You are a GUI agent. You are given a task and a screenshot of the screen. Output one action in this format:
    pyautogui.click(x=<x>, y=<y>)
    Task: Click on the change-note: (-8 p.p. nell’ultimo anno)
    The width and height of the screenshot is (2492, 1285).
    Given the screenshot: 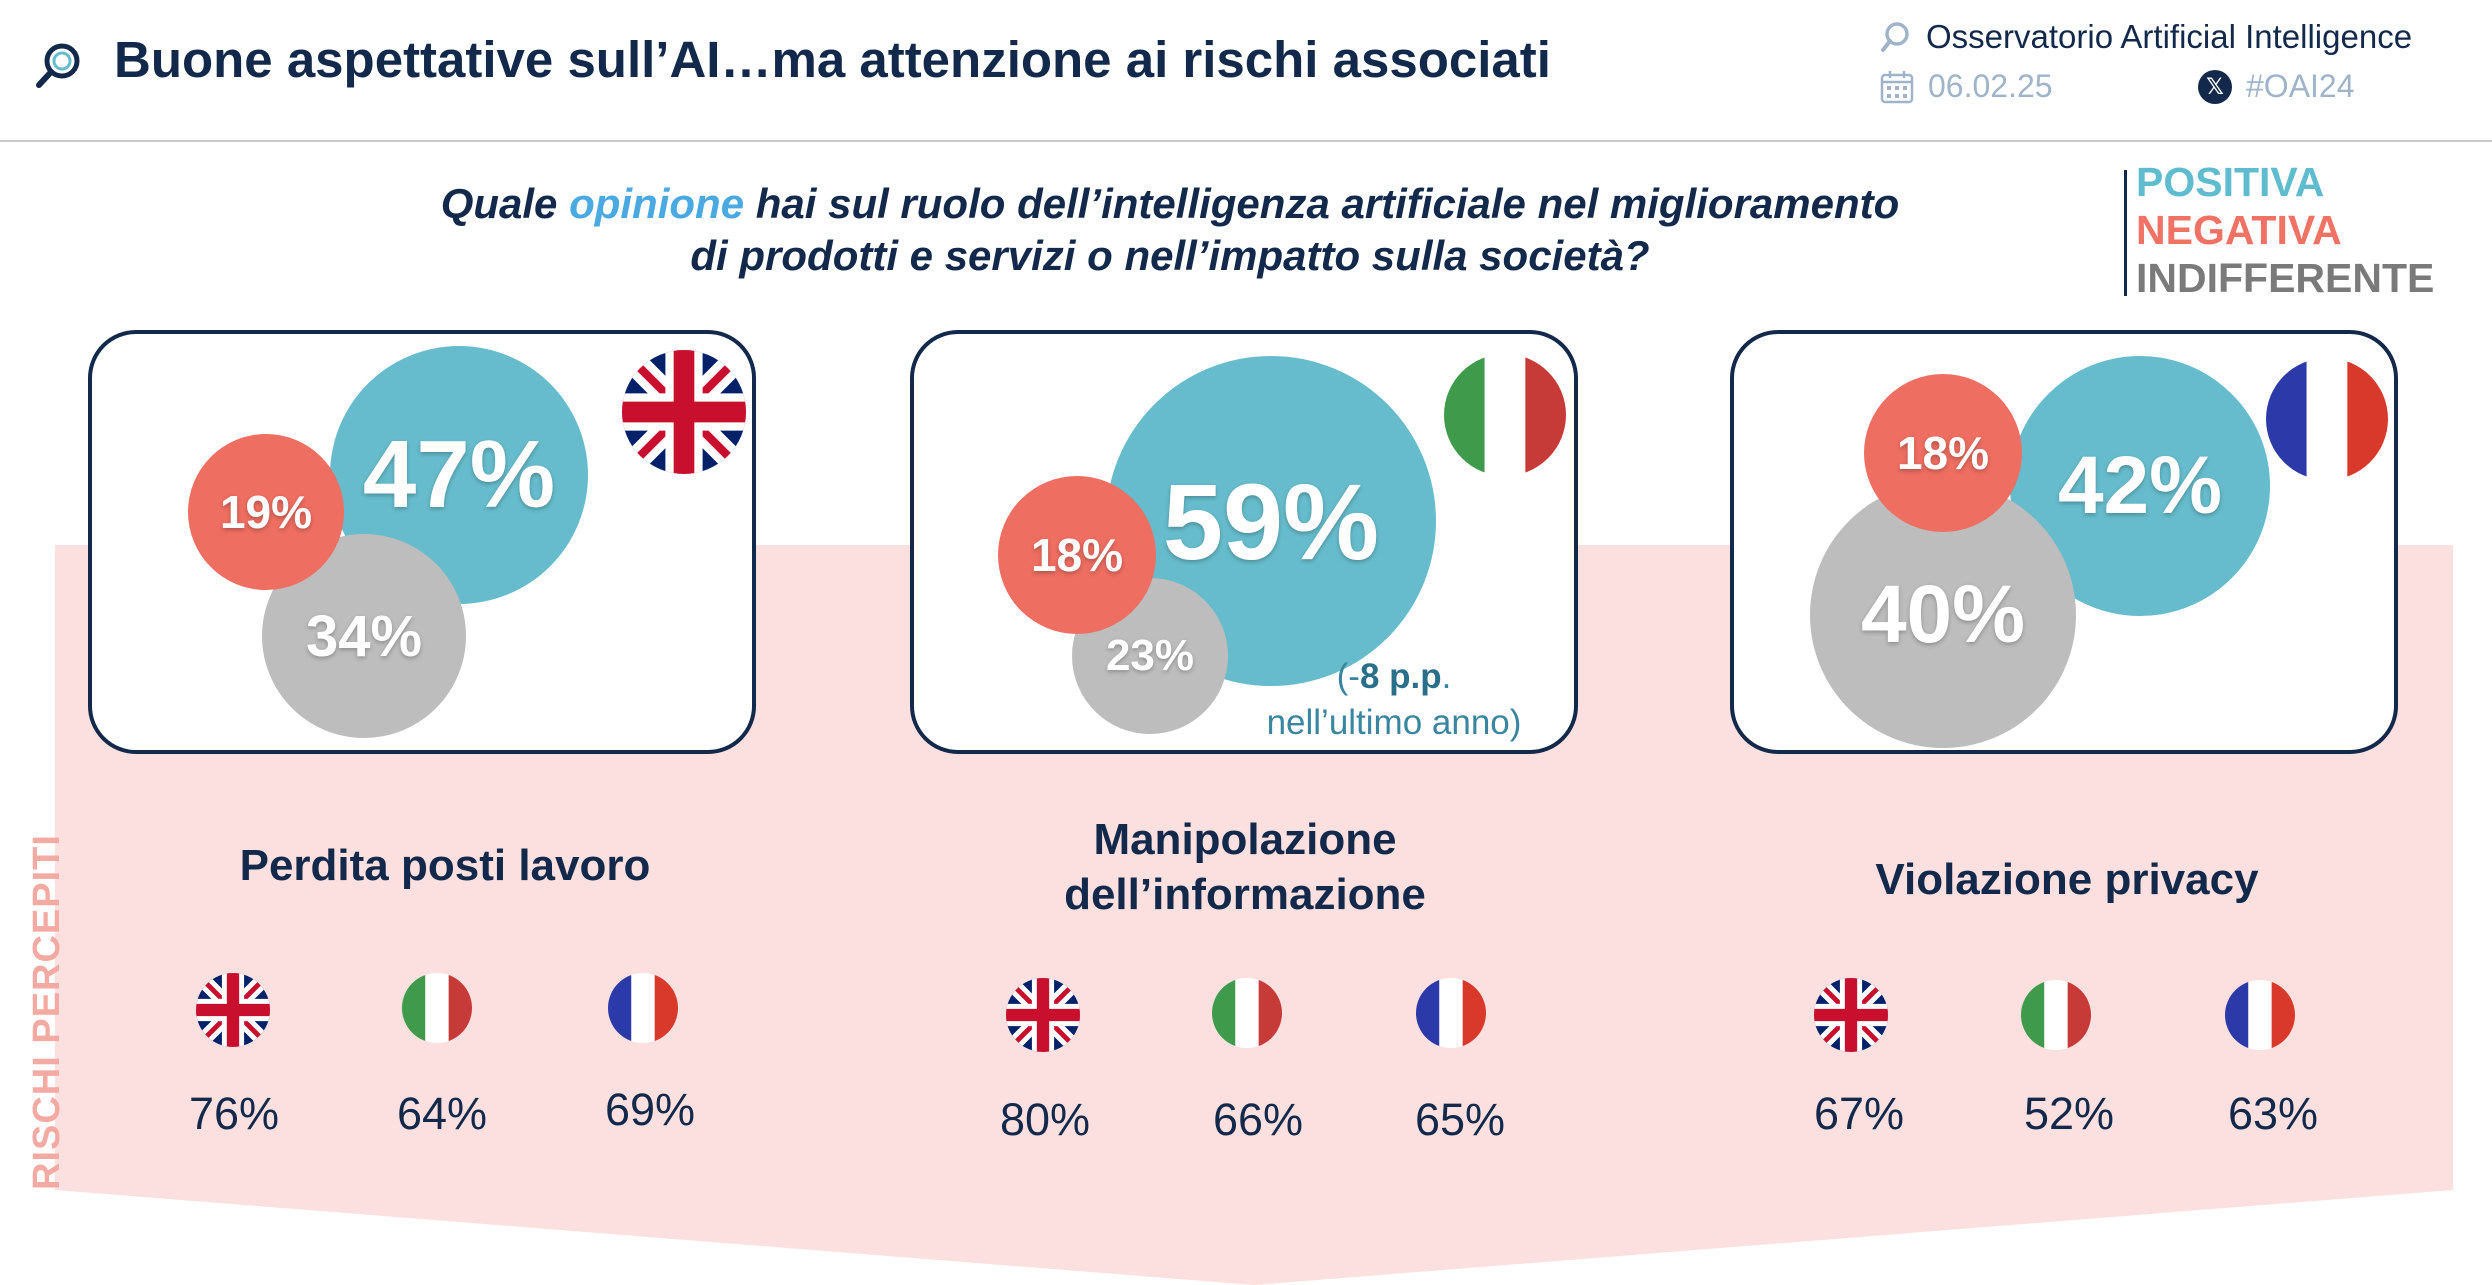 What is the action you would take?
    pyautogui.click(x=1394, y=699)
    